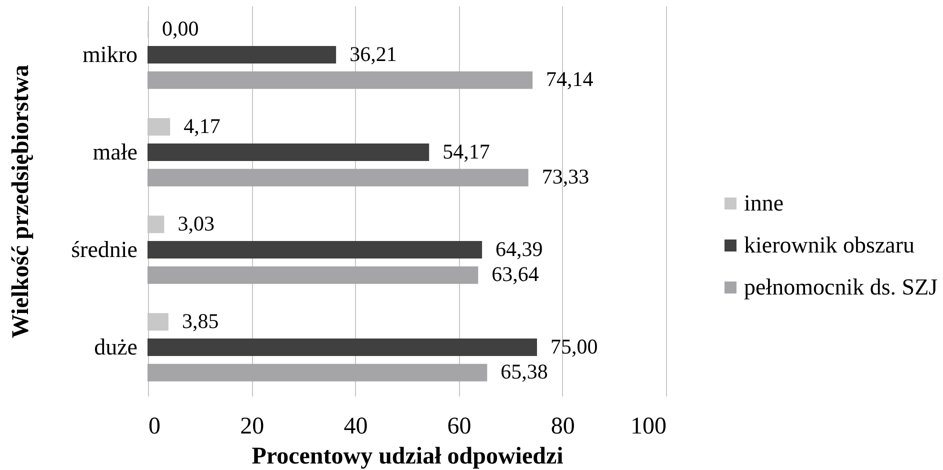  I want to click on x-tick-label: 20, so click(252, 427).